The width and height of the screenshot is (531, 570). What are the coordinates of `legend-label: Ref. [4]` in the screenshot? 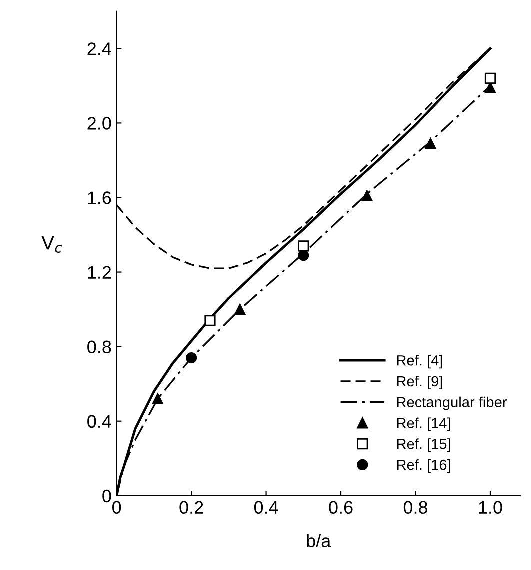 It's located at (419, 362).